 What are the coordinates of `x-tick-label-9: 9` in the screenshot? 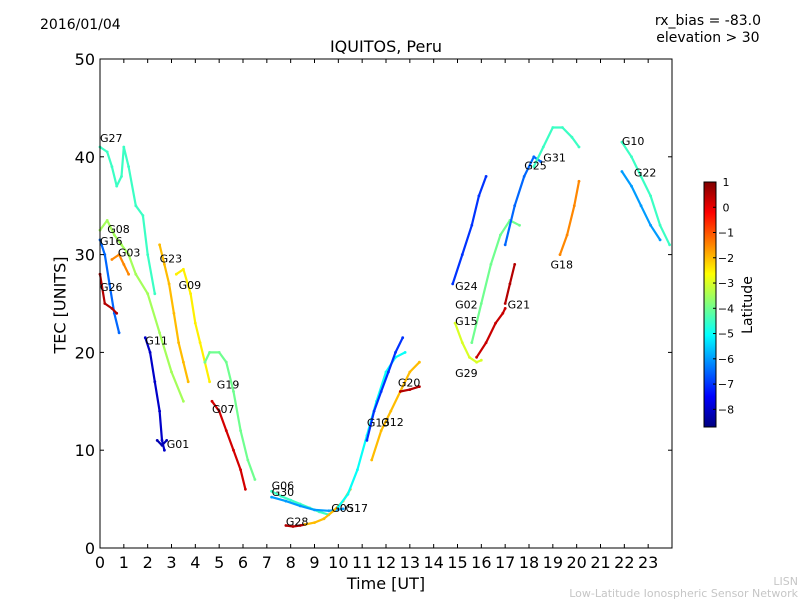 It's located at (314, 562).